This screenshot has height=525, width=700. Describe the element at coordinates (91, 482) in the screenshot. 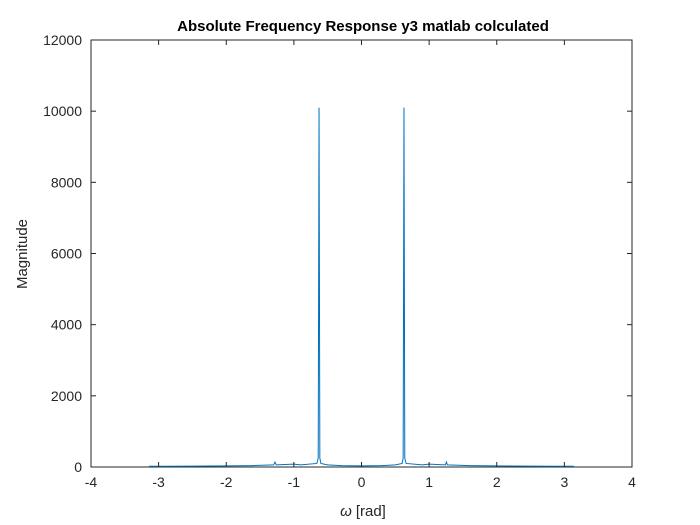

I see `x-tick-label: -4` at that location.